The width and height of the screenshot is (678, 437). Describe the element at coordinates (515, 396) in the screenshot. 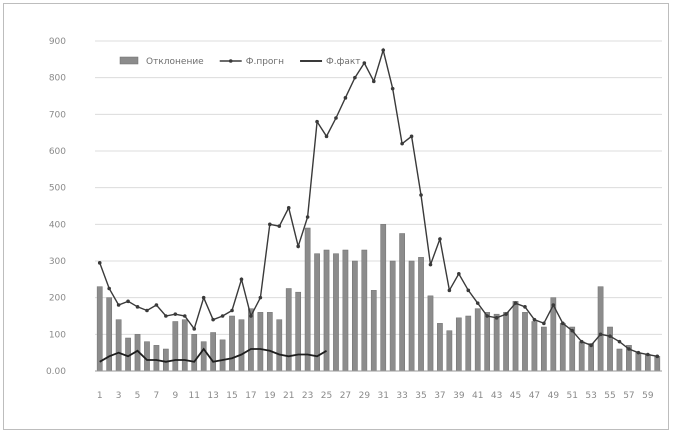

I see `x-tick-label: 45` at that location.